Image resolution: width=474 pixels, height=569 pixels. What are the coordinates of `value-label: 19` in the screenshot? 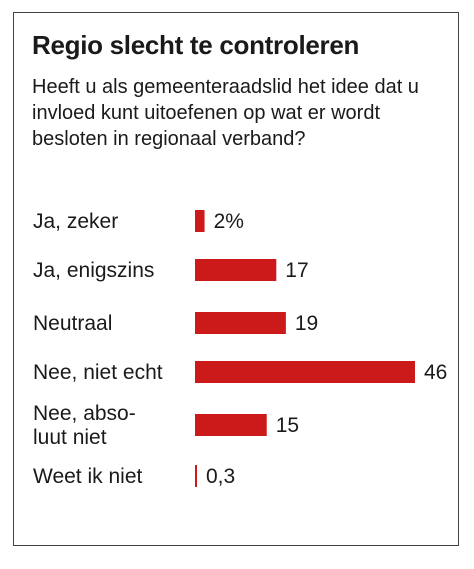 It's located at (306, 323).